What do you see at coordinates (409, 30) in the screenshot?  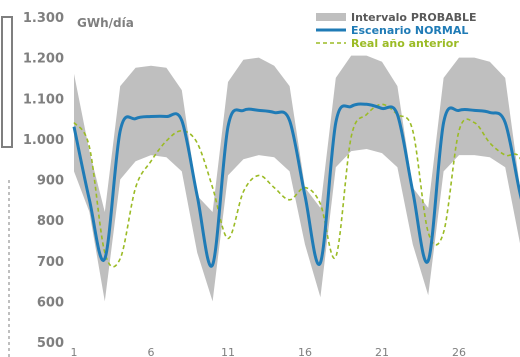 I see `legend-label: Escenario NORMAL` at bounding box center [409, 30].